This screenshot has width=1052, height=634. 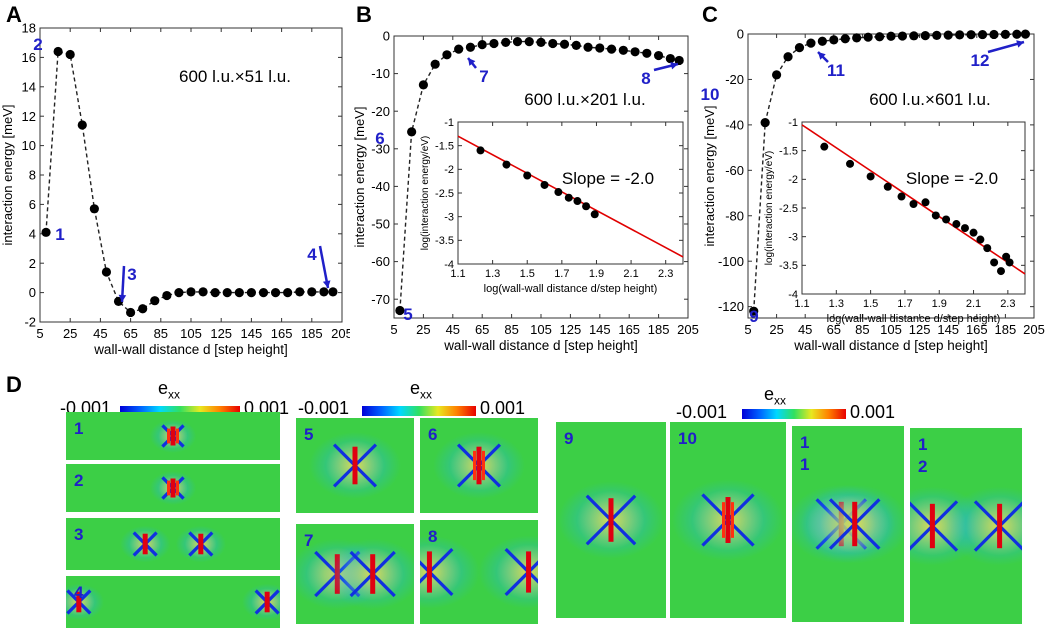 What do you see at coordinates (32, 233) in the screenshot?
I see `chart-a-ytick-label: 4` at bounding box center [32, 233].